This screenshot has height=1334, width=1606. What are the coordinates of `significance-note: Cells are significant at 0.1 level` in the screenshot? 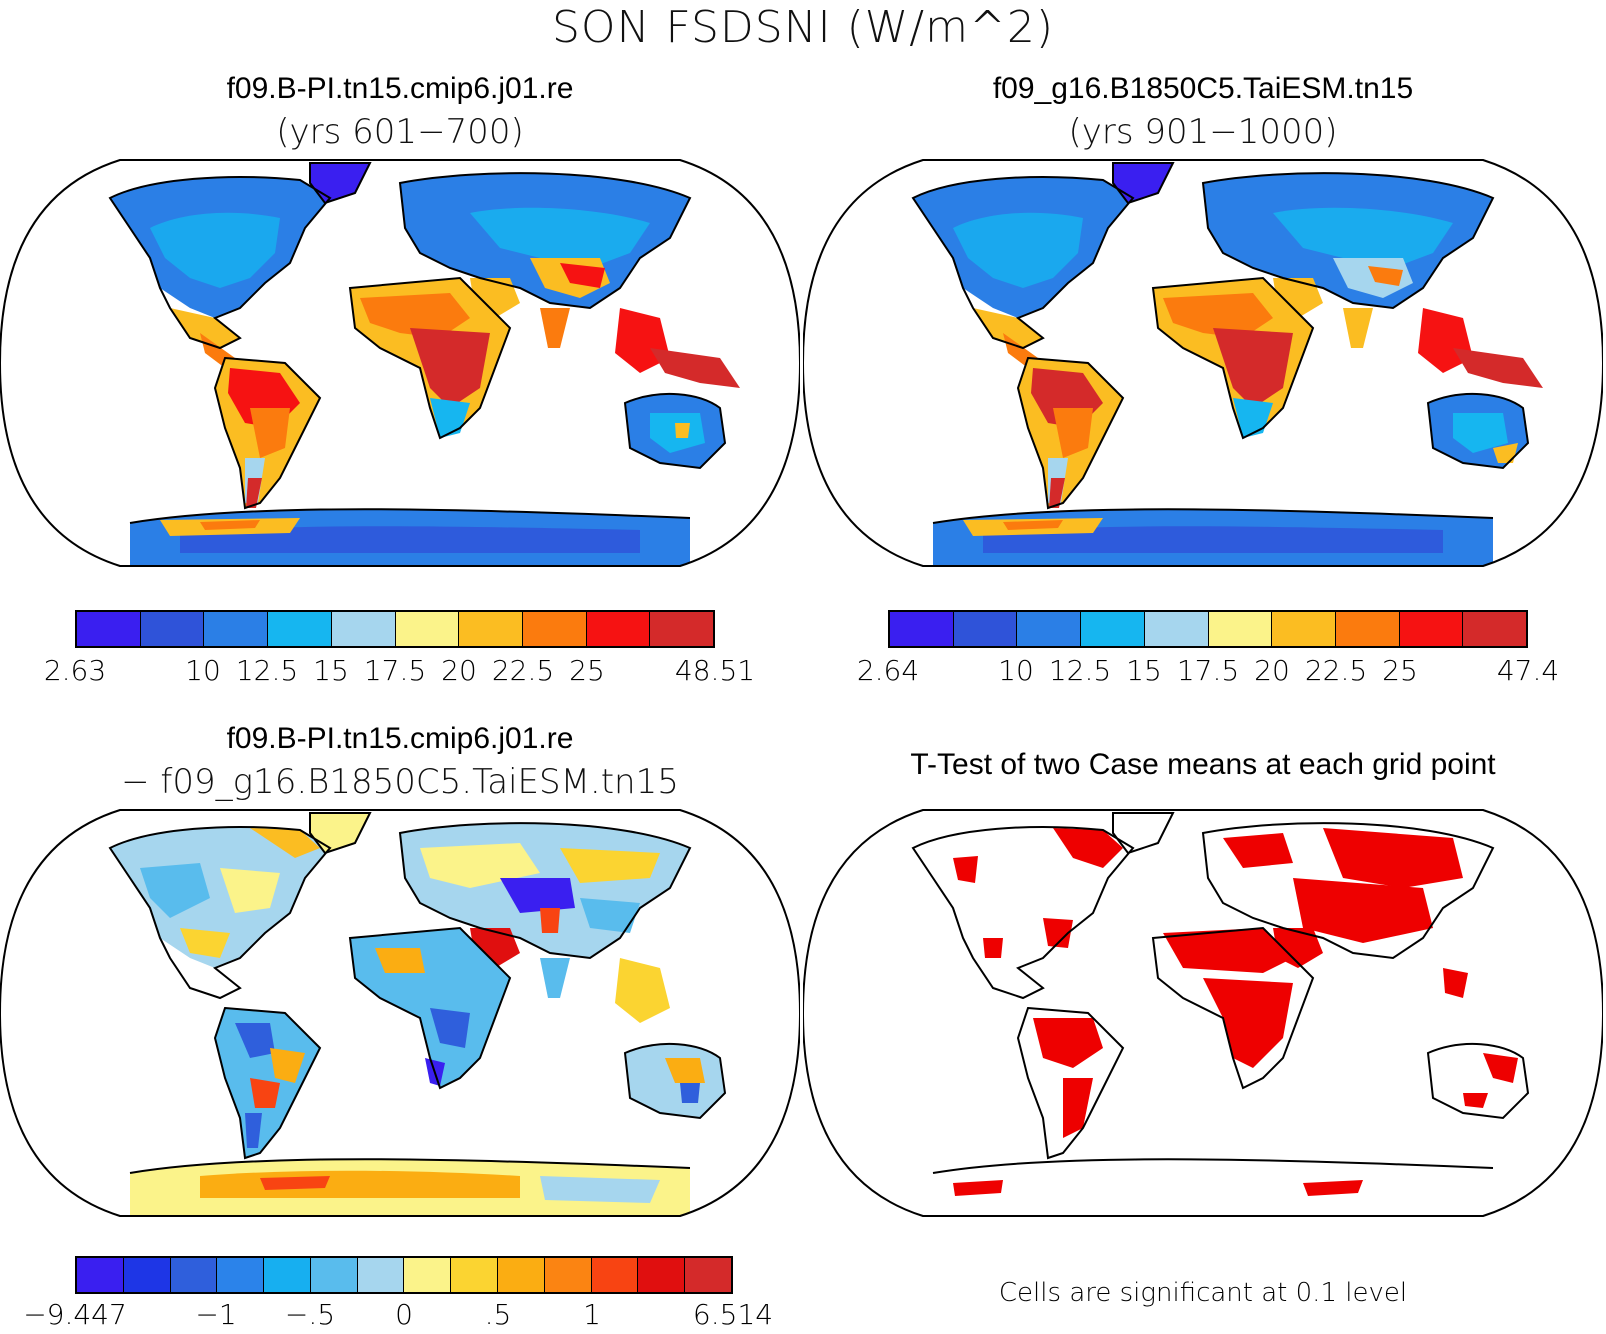 It's located at (1203, 1293).